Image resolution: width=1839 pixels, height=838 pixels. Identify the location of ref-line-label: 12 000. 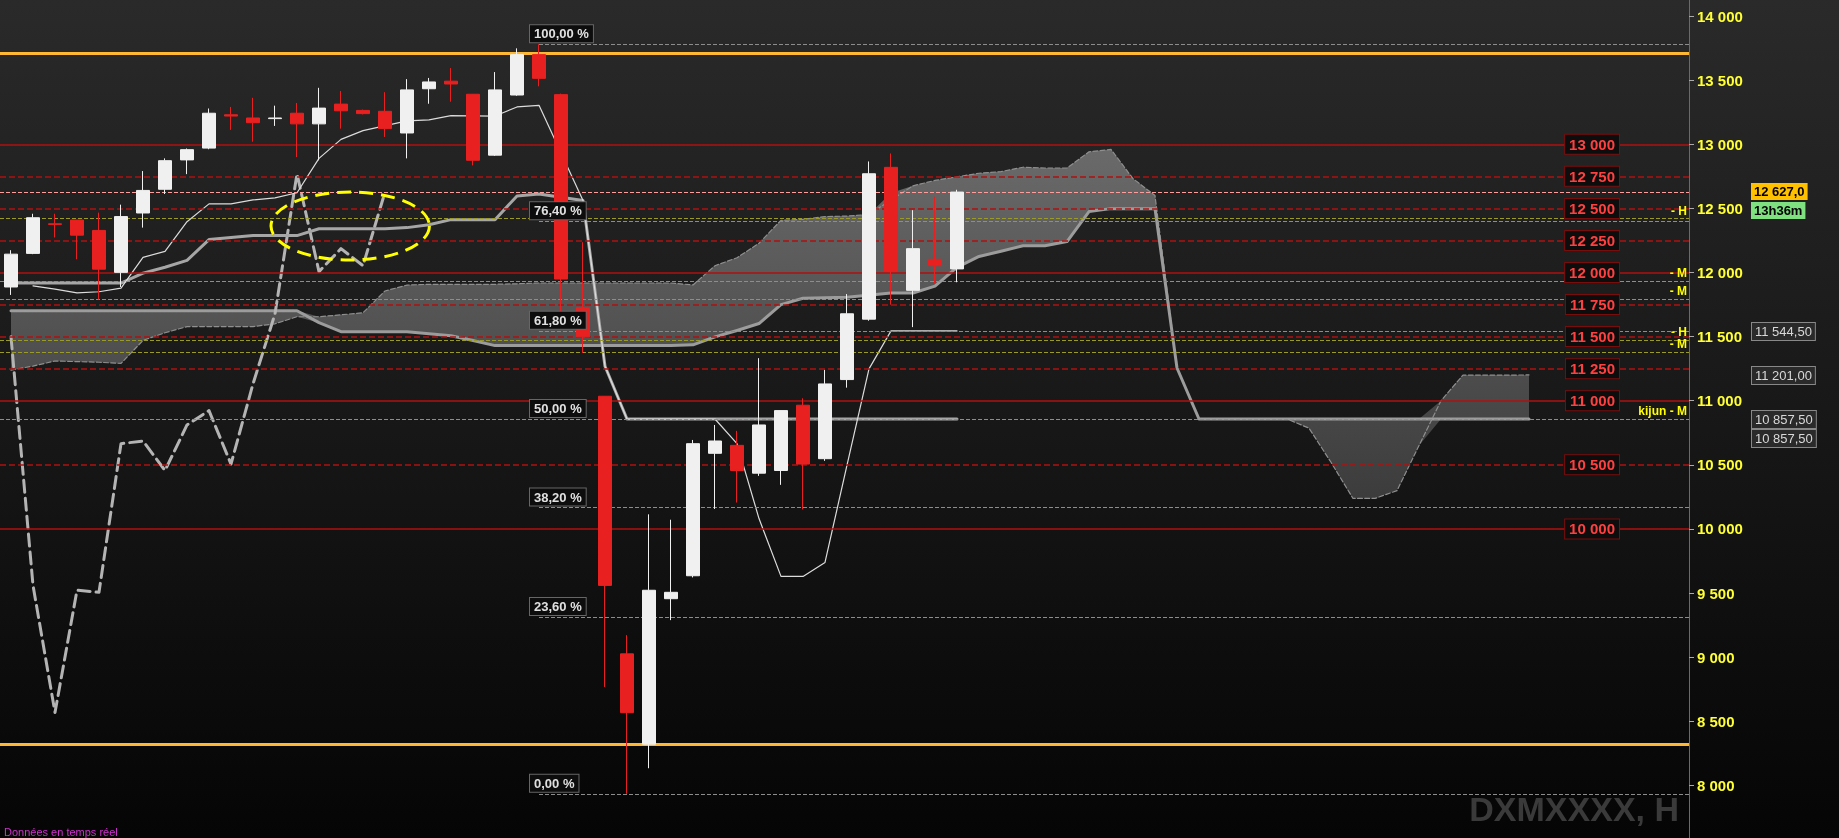
(1592, 272).